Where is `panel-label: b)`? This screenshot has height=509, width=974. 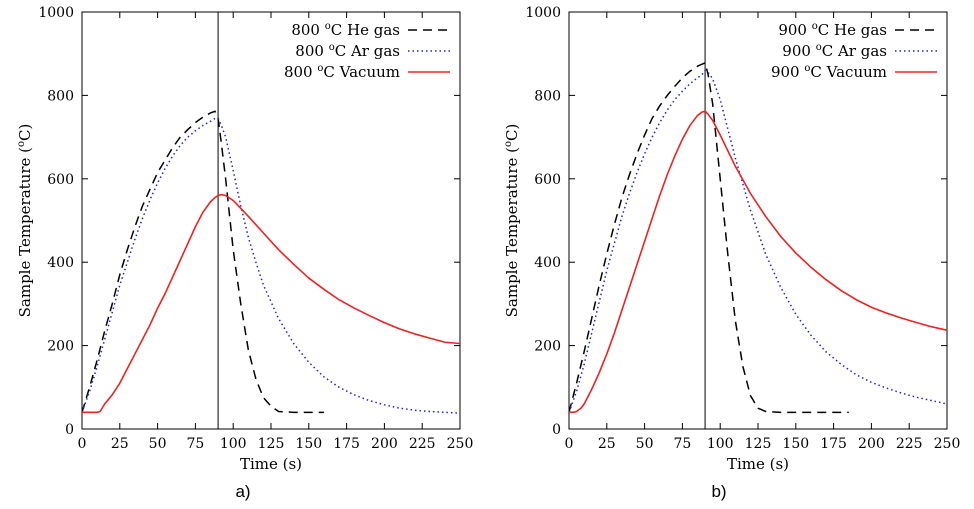
panel-label: b) is located at coordinates (718, 491).